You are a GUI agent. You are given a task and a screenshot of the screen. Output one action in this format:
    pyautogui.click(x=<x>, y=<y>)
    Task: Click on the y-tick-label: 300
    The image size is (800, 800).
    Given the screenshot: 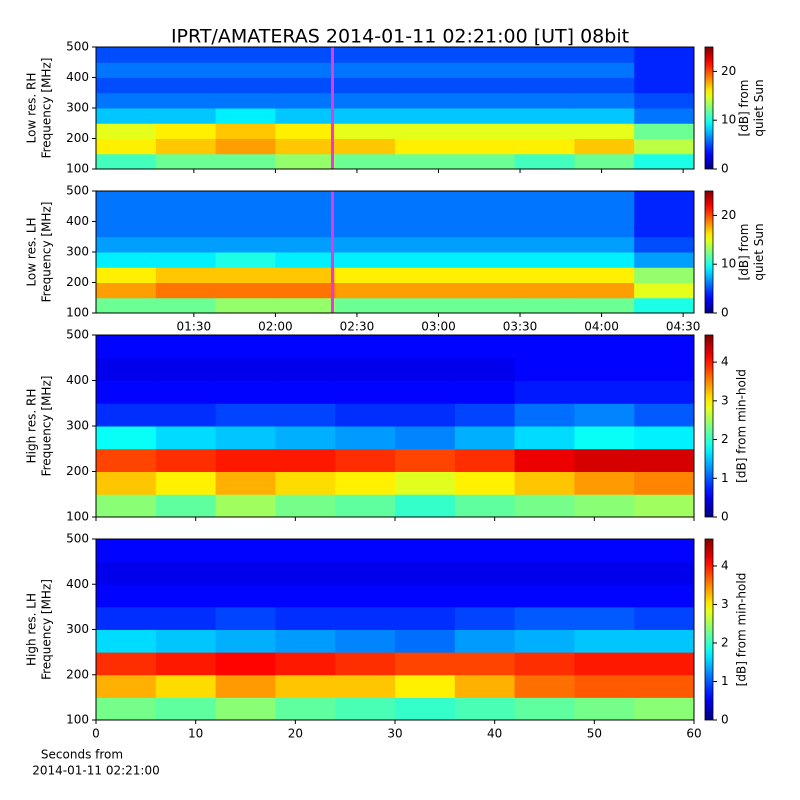 What is the action you would take?
    pyautogui.click(x=77, y=426)
    